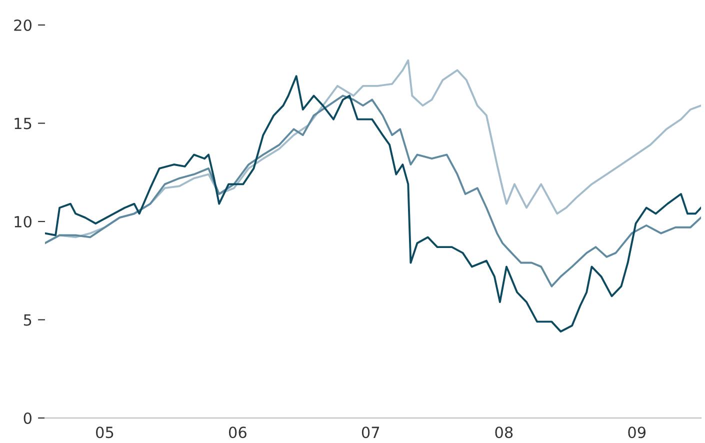  Describe the element at coordinates (28, 320) in the screenshot. I see `y-tick-label: 5` at that location.